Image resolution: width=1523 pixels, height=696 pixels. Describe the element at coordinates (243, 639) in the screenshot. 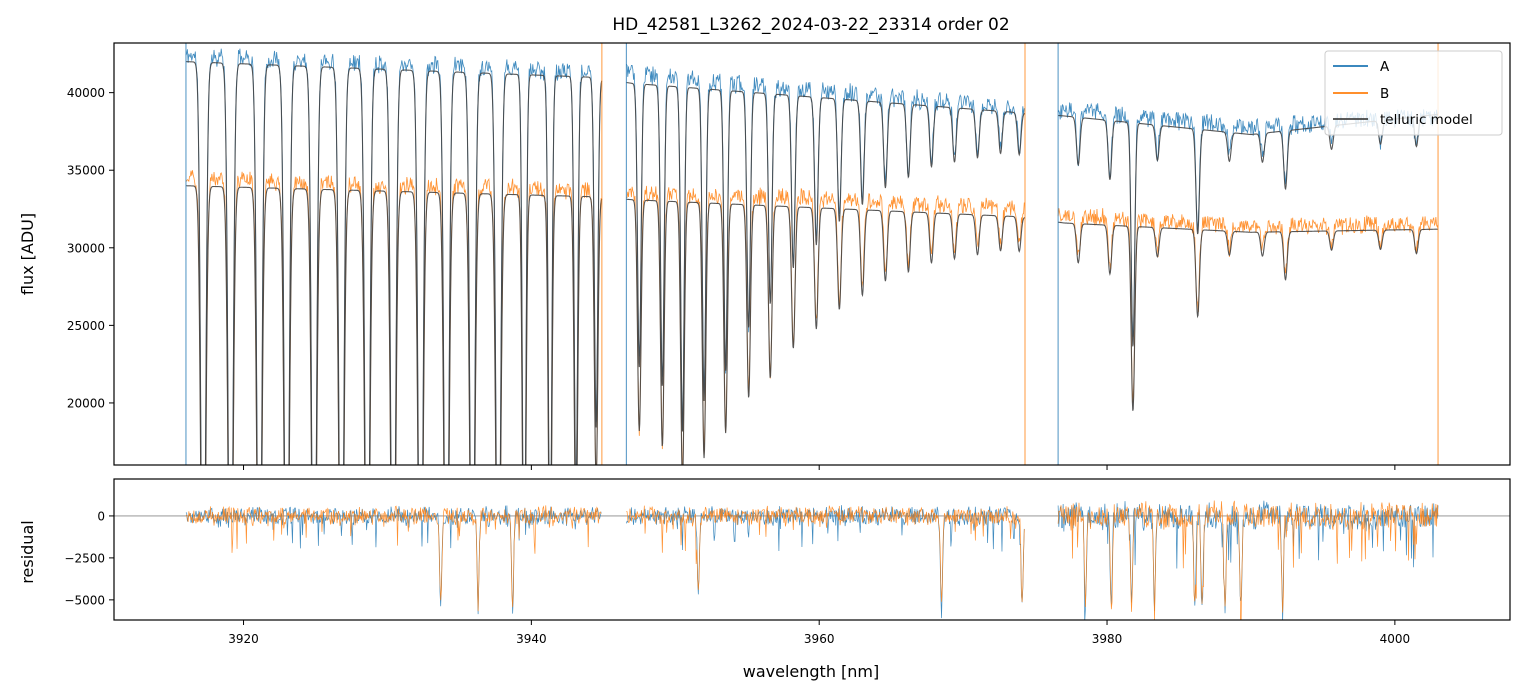

I see `wavelength-x-tick-label: 3920` at that location.